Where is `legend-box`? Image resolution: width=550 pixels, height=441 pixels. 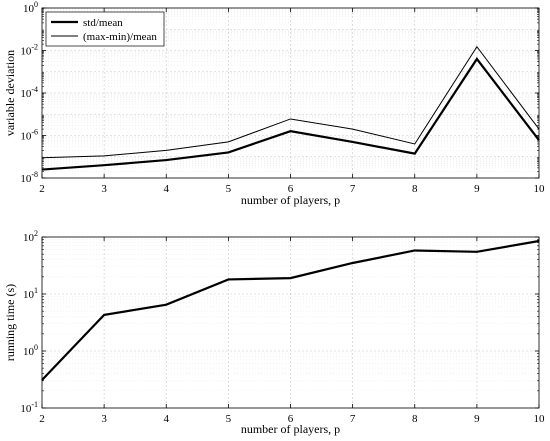 legend-box is located at coordinates (105, 29).